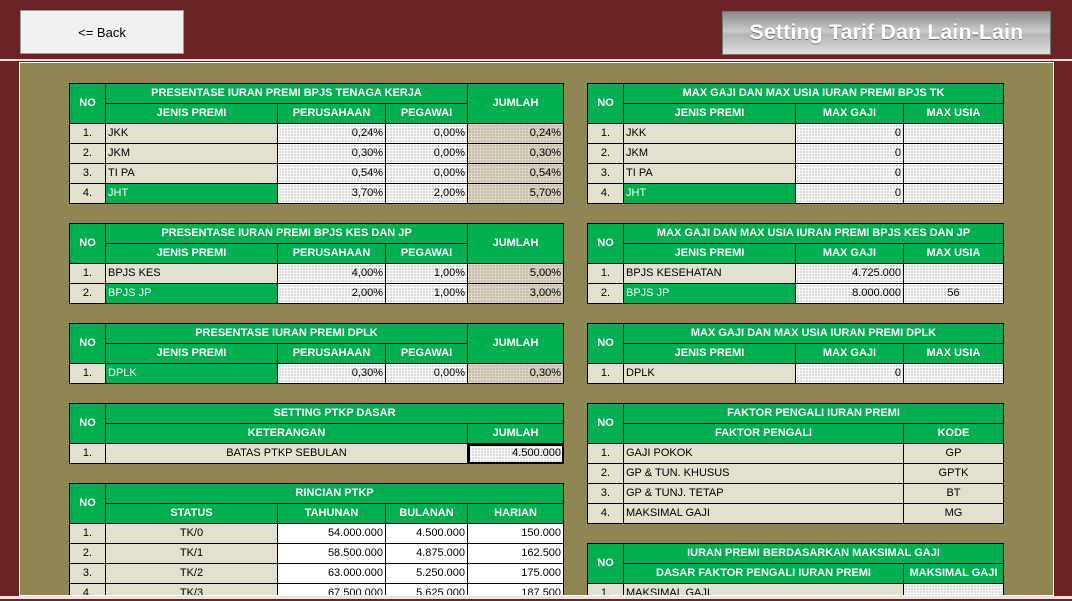 The width and height of the screenshot is (1072, 601). What do you see at coordinates (709, 153) in the screenshot?
I see `row-name: JKM` at bounding box center [709, 153].